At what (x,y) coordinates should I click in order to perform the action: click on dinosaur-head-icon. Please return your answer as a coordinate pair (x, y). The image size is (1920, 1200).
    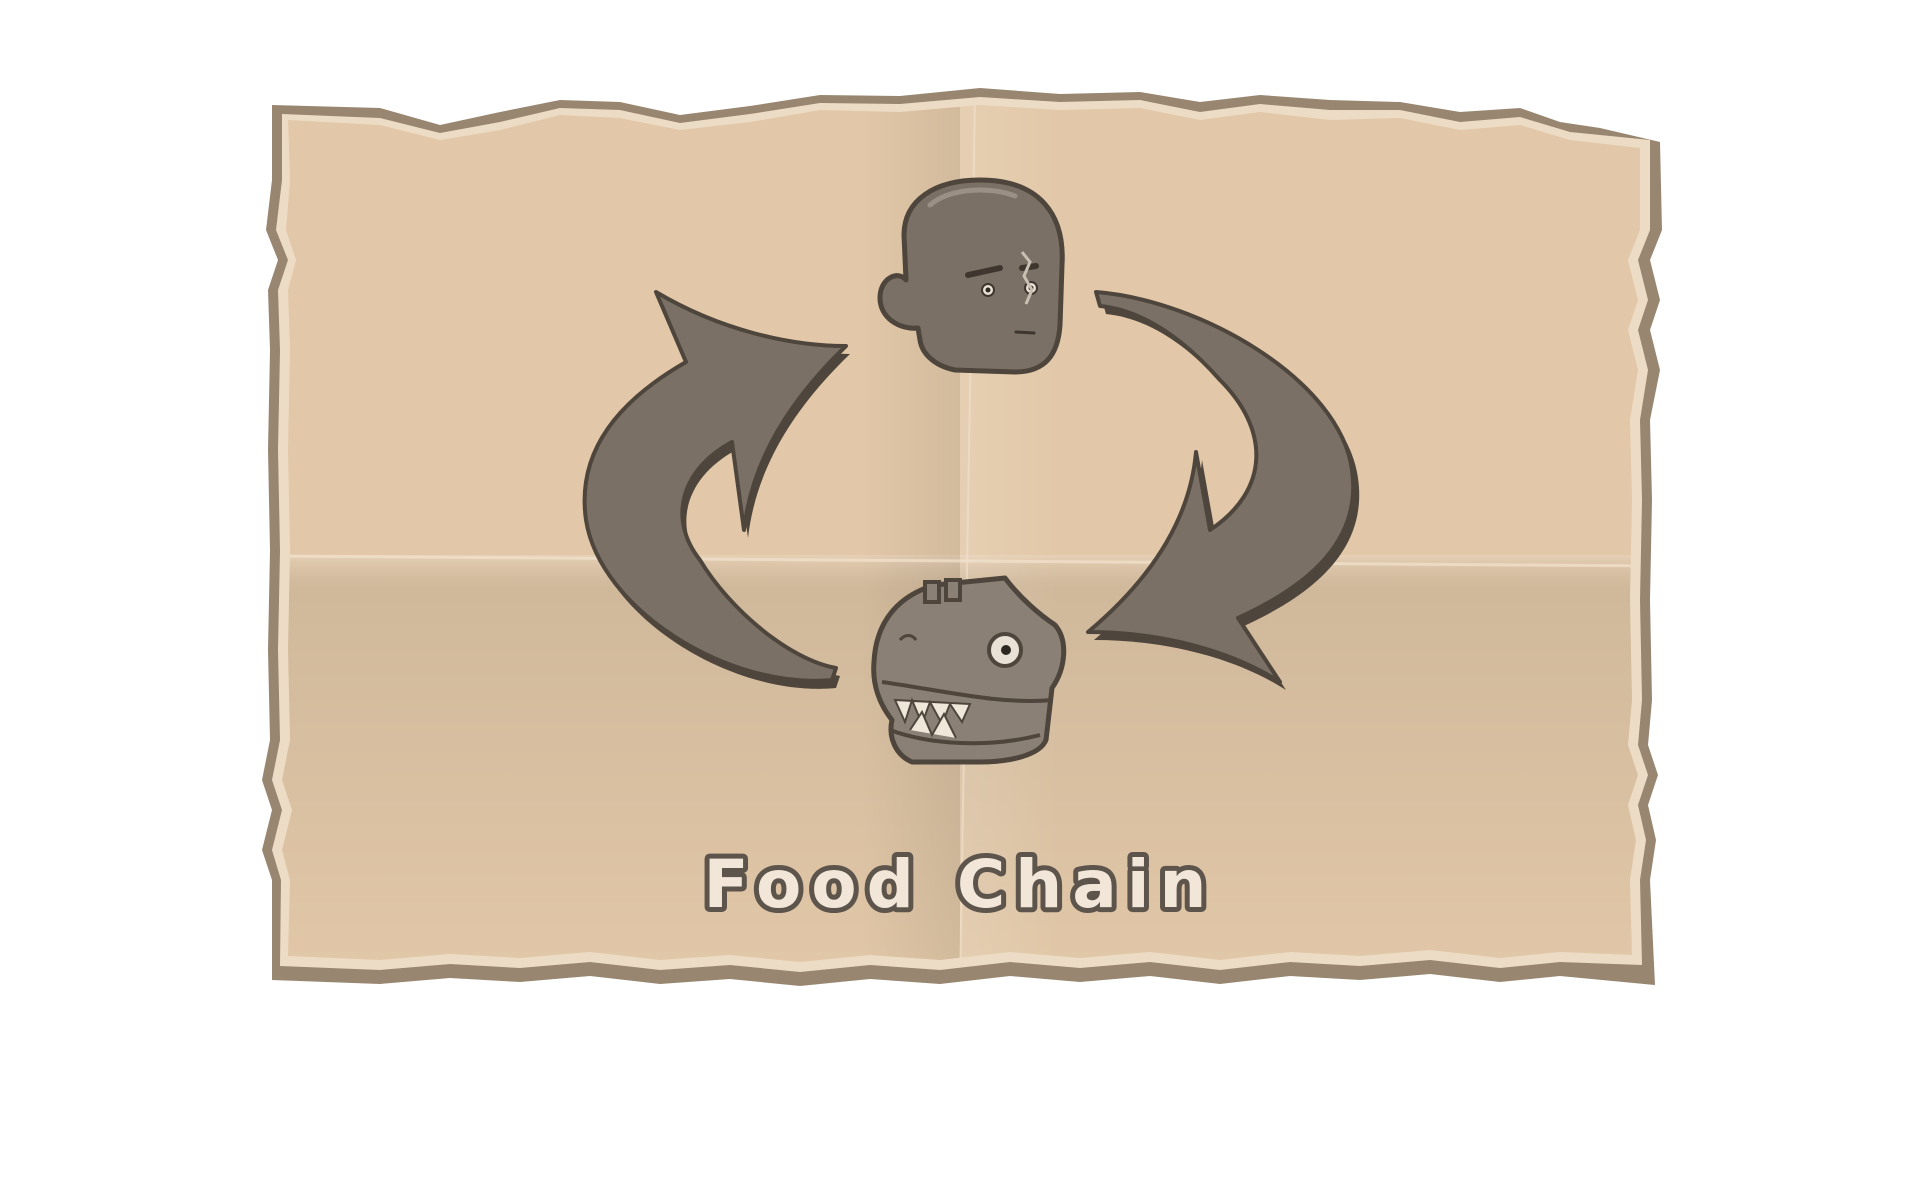
    Looking at the image, I should click on (969, 670).